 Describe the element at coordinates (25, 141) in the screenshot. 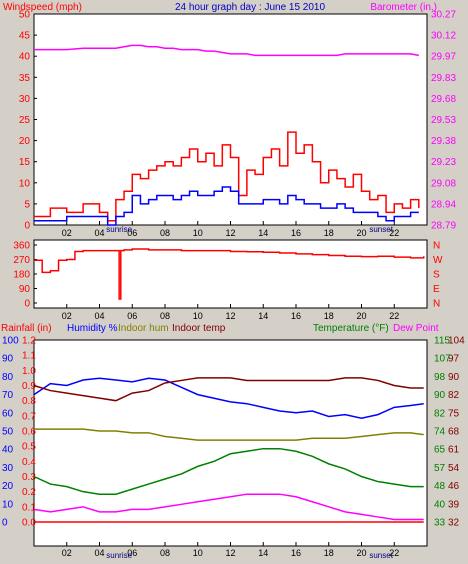

I see `wind-y-tick-label: 20` at that location.